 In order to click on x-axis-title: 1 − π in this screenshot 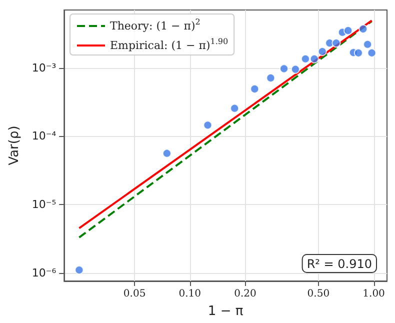, I will do `click(226, 311)`.